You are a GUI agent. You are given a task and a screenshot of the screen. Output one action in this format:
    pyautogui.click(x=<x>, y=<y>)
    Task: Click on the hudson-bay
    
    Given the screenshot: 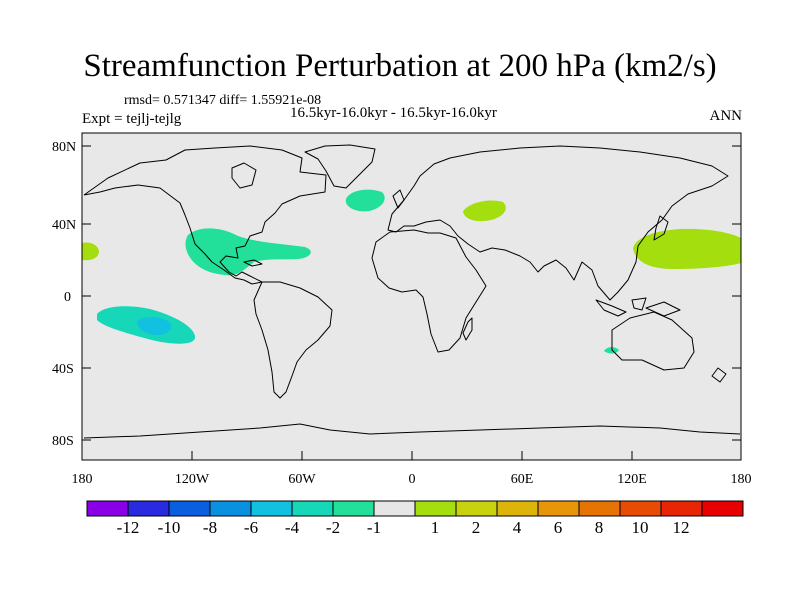 What is the action you would take?
    pyautogui.click(x=244, y=175)
    